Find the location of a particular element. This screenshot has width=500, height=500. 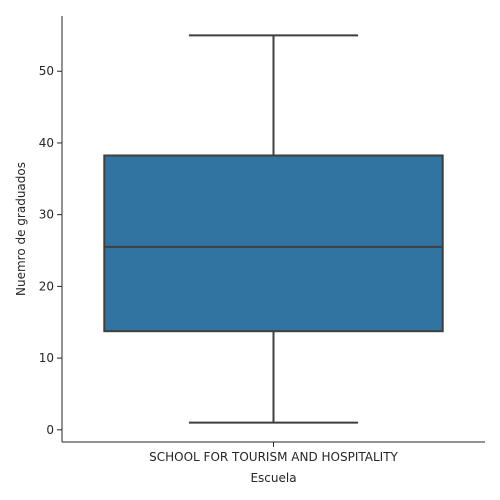

y-tick-label: 20 is located at coordinates (46, 286).